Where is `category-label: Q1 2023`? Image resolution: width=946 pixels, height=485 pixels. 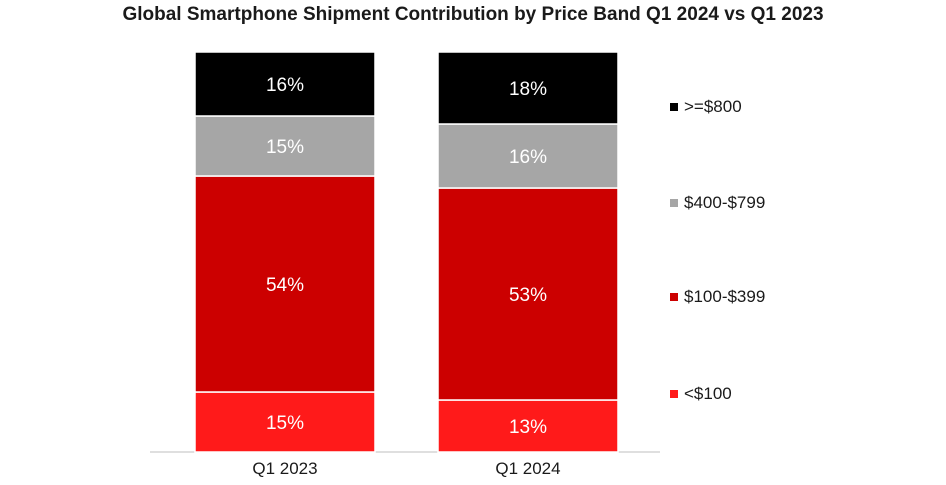
category-label: Q1 2023 is located at coordinates (284, 468).